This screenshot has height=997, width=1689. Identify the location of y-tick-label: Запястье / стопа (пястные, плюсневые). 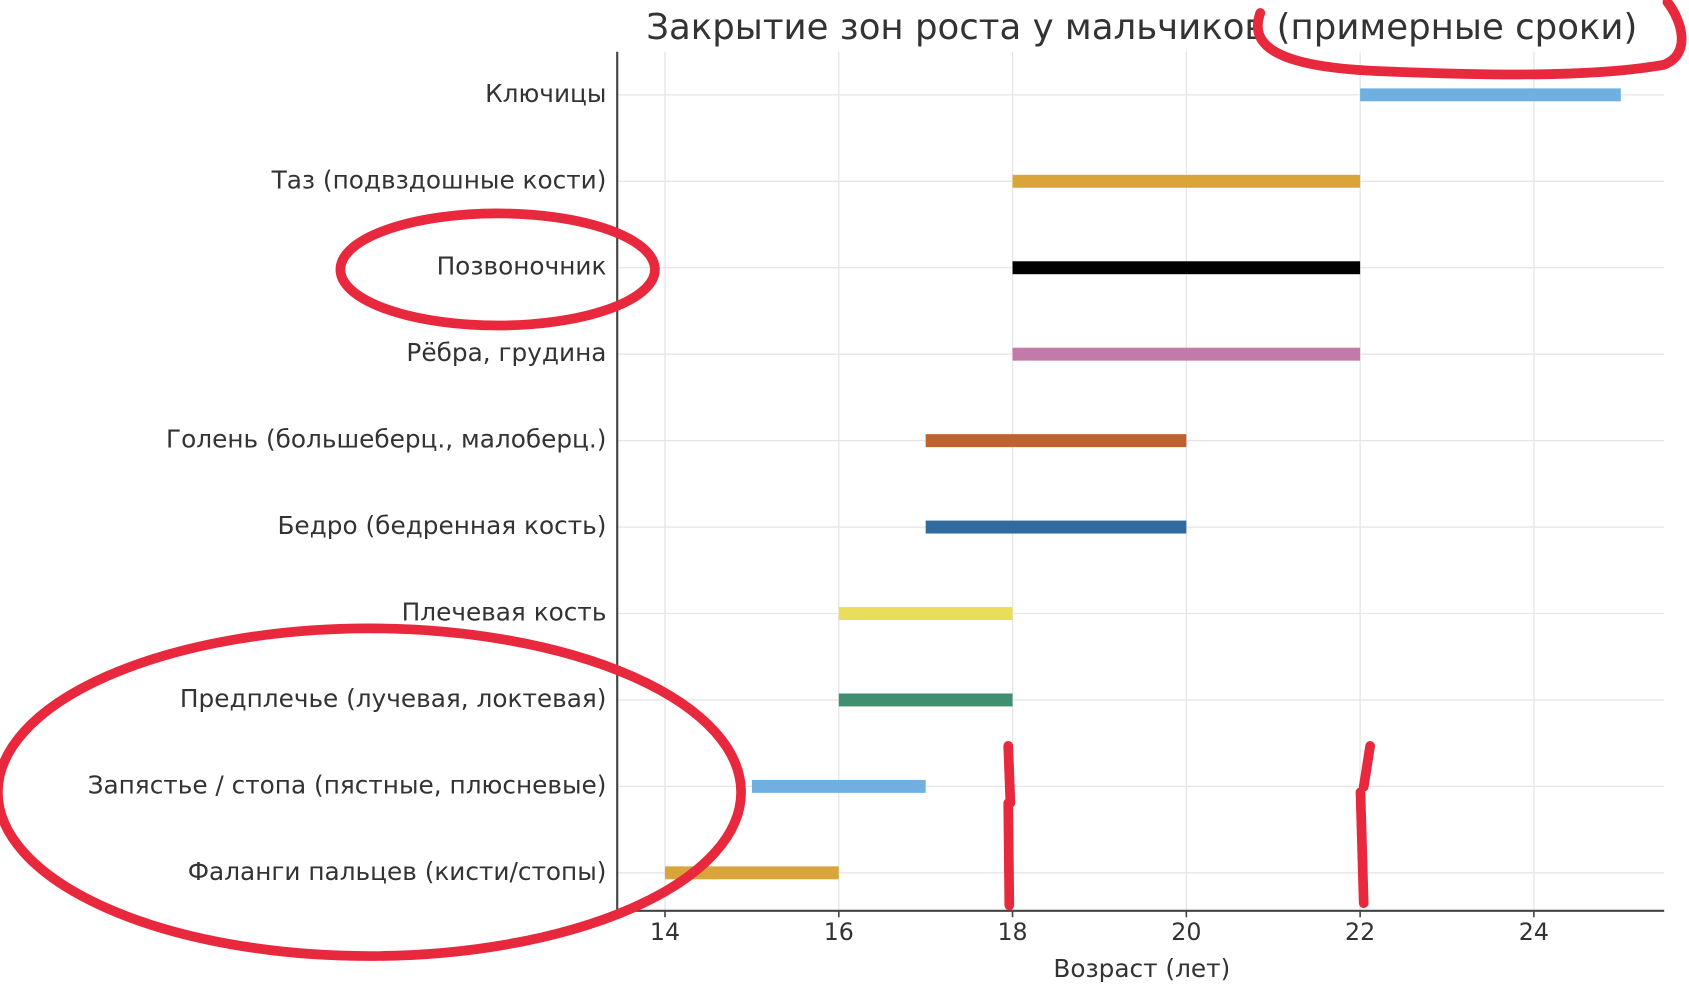
(347, 784).